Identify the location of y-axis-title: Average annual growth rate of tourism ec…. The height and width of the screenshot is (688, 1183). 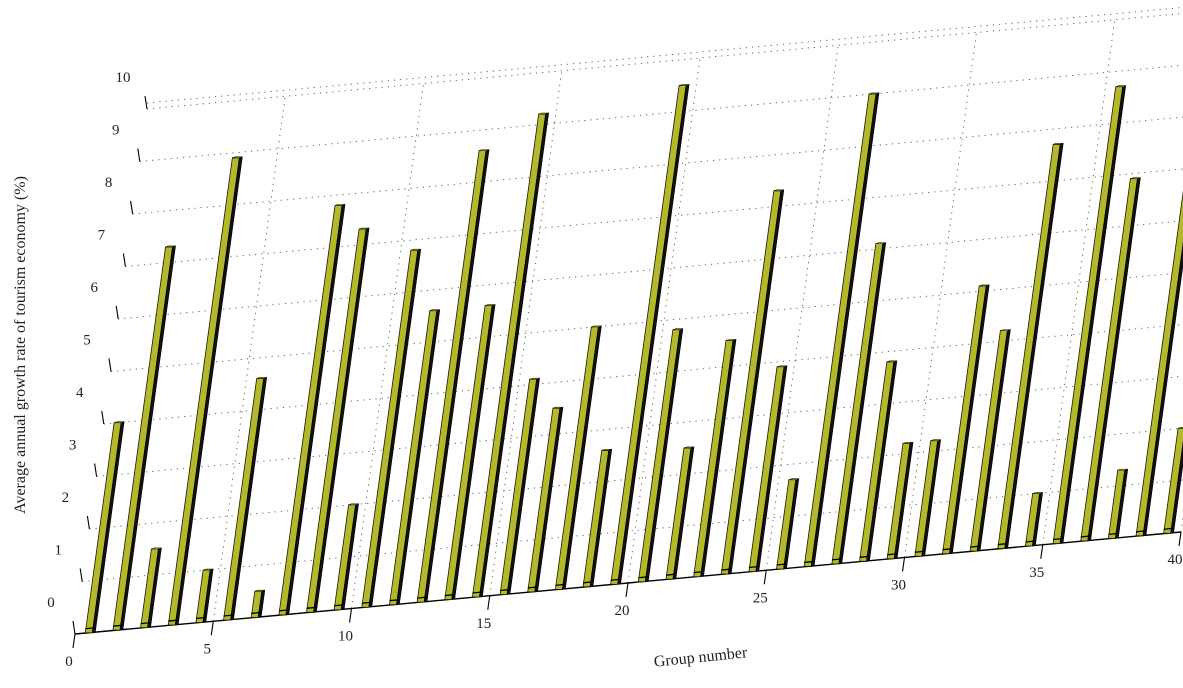
(20, 345).